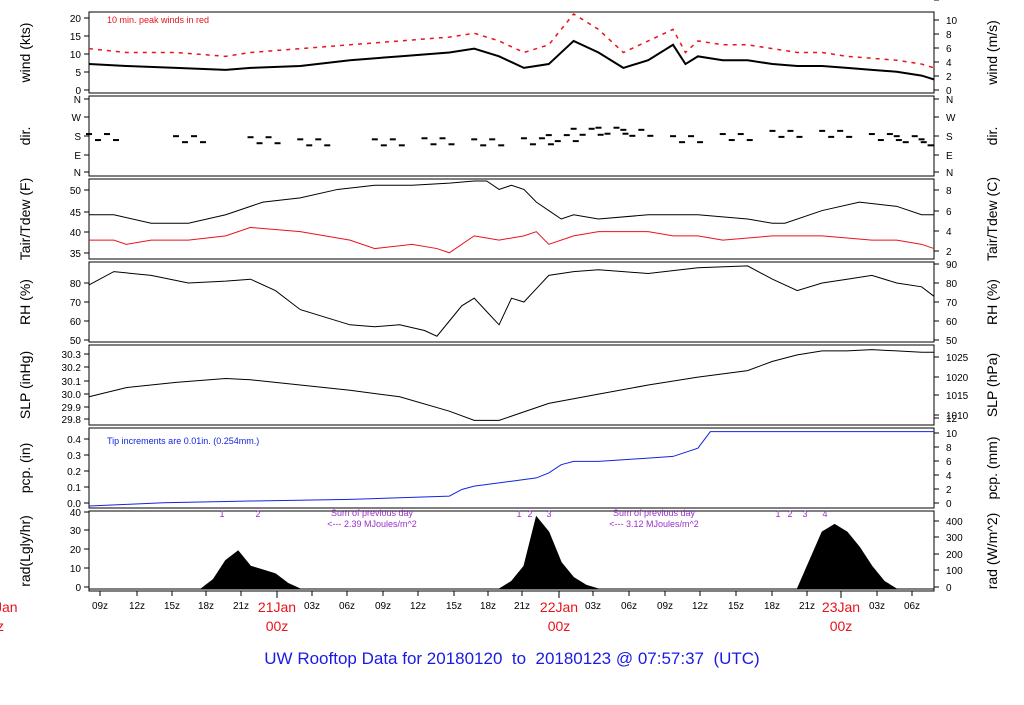 The width and height of the screenshot is (1024, 705). What do you see at coordinates (952, 303) in the screenshot?
I see `ytick-right-label: 70` at bounding box center [952, 303].